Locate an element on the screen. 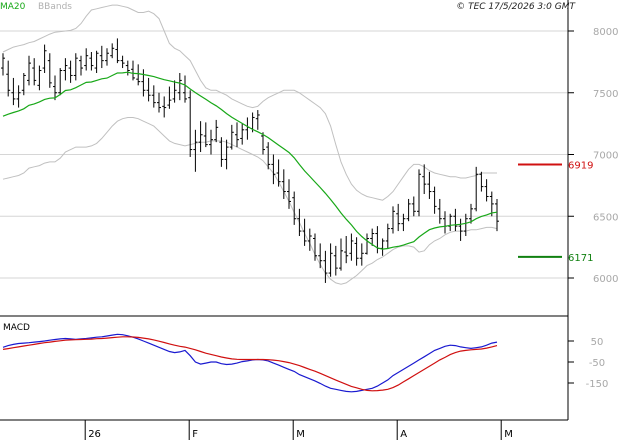 The width and height of the screenshot is (627, 440). macd-lines is located at coordinates (250, 363).